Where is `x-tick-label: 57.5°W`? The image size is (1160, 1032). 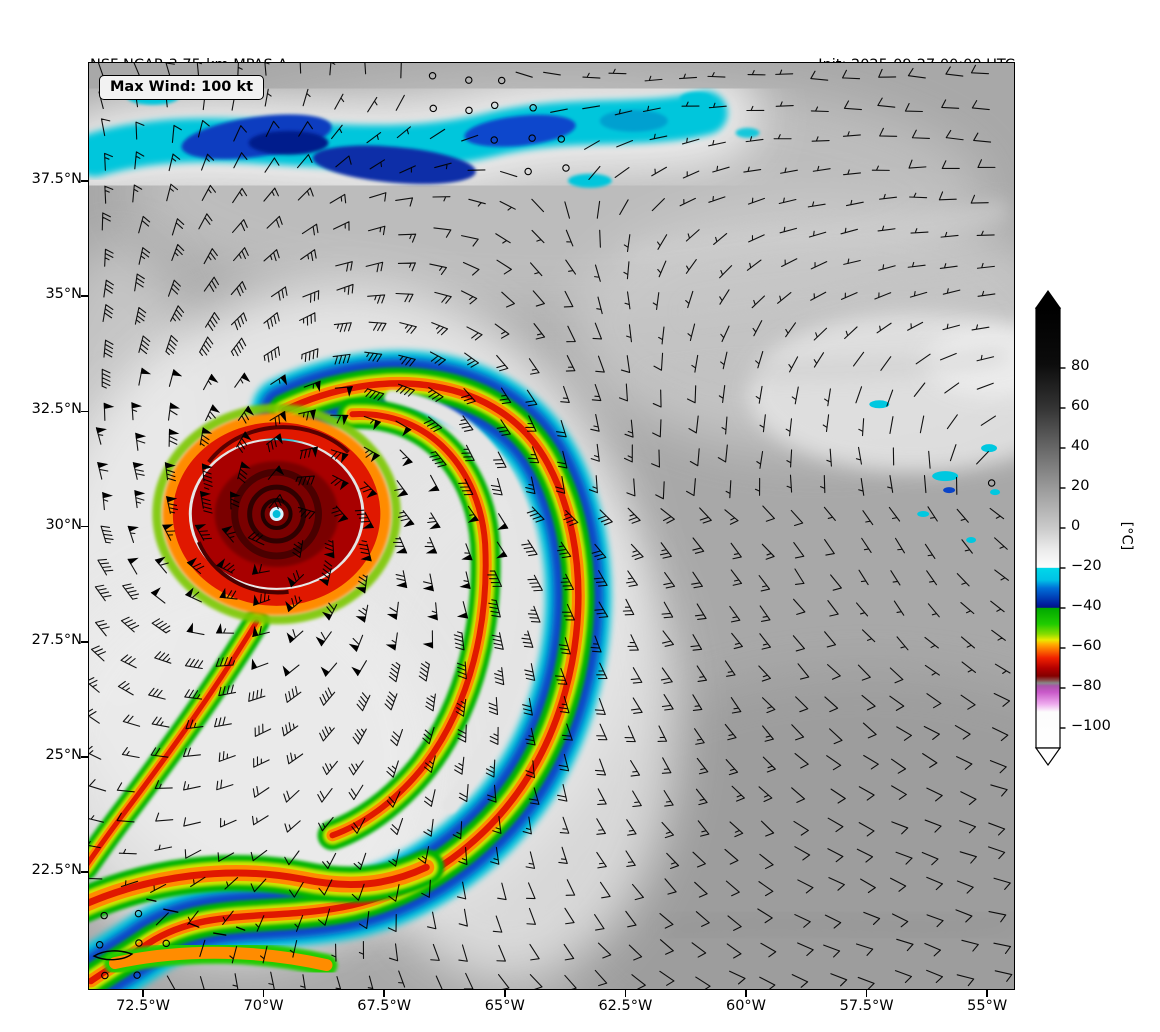
x-tick-label: 57.5°W is located at coordinates (866, 1006).